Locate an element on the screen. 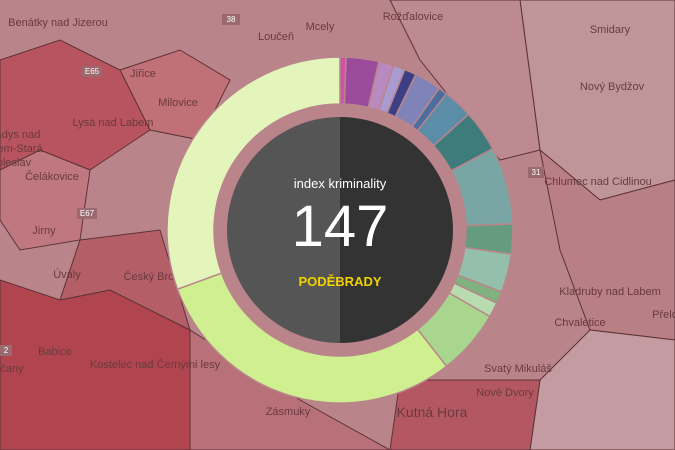 This screenshot has width=675, height=450. road-number: 31 is located at coordinates (536, 172).